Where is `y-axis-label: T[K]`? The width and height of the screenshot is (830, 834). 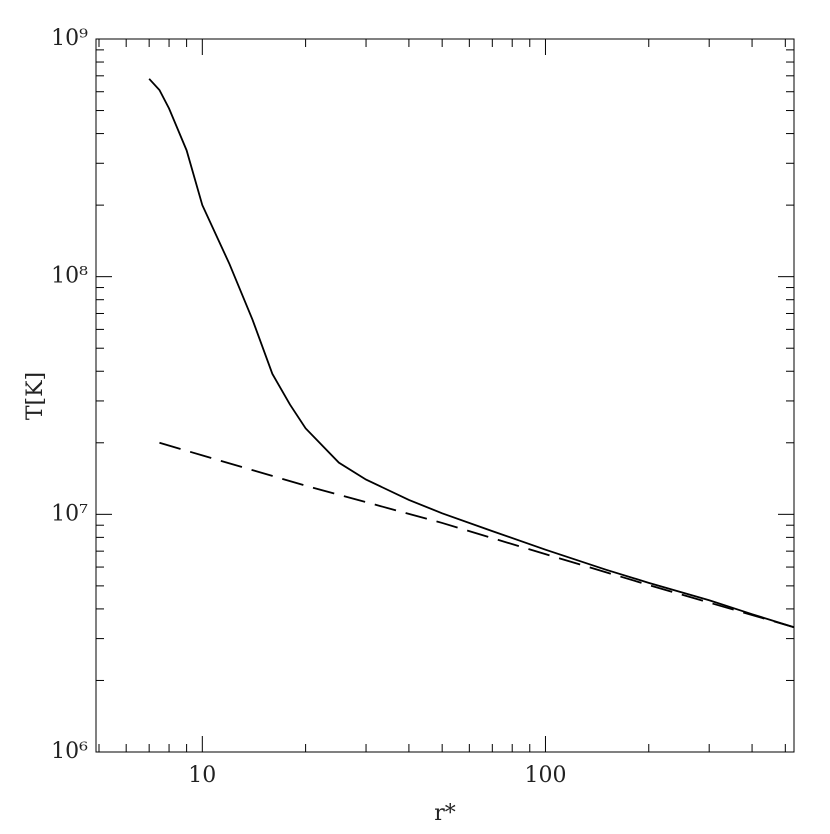
y-axis-label: T[K] is located at coordinates (35, 396).